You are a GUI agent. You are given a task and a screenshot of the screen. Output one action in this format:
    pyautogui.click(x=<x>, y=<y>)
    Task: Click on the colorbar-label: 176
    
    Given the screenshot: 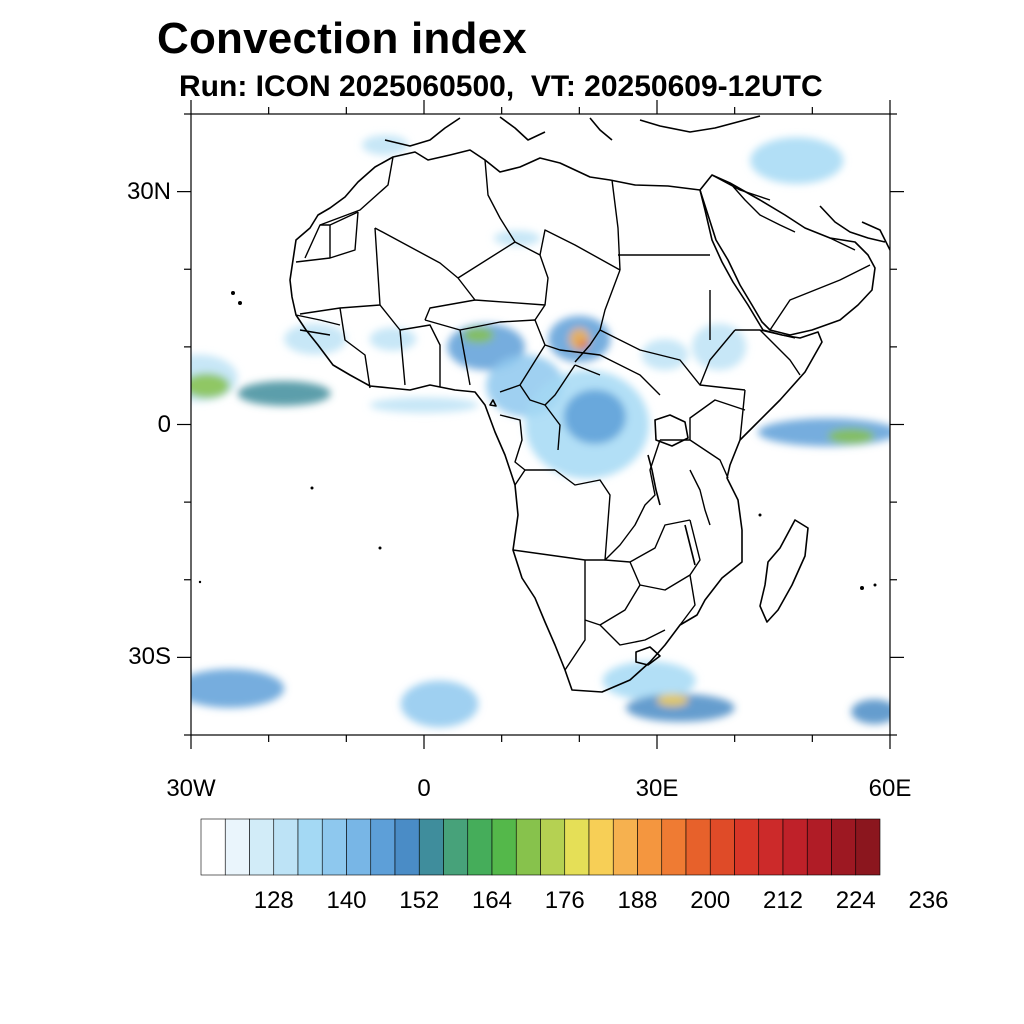 What is the action you would take?
    pyautogui.click(x=564, y=900)
    